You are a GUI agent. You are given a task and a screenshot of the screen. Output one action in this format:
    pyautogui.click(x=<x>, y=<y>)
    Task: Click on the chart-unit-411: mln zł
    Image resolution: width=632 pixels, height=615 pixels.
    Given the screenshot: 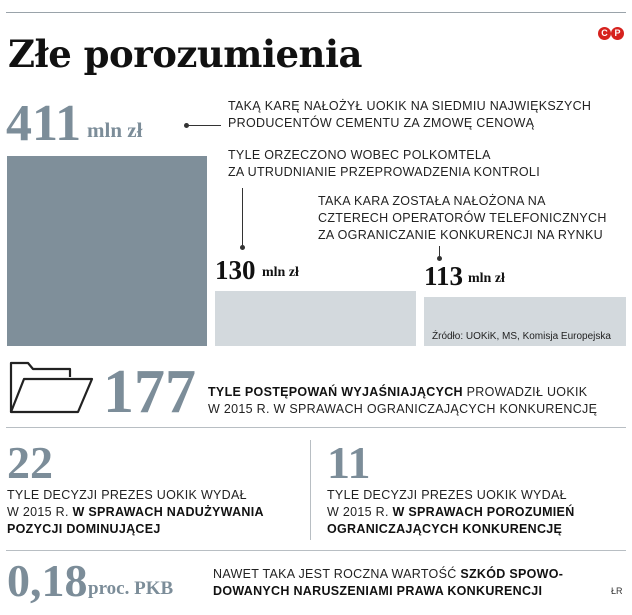 What is the action you would take?
    pyautogui.click(x=115, y=130)
    